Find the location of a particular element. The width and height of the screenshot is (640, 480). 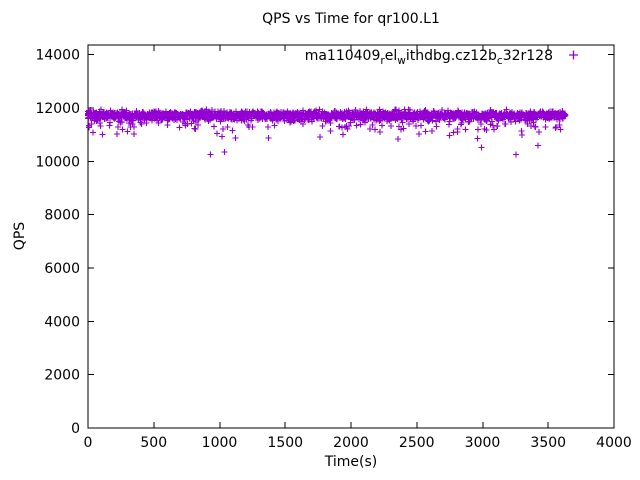

legend: ma110409relwithdbg.cz12bc32r128 is located at coordinates (441, 57).